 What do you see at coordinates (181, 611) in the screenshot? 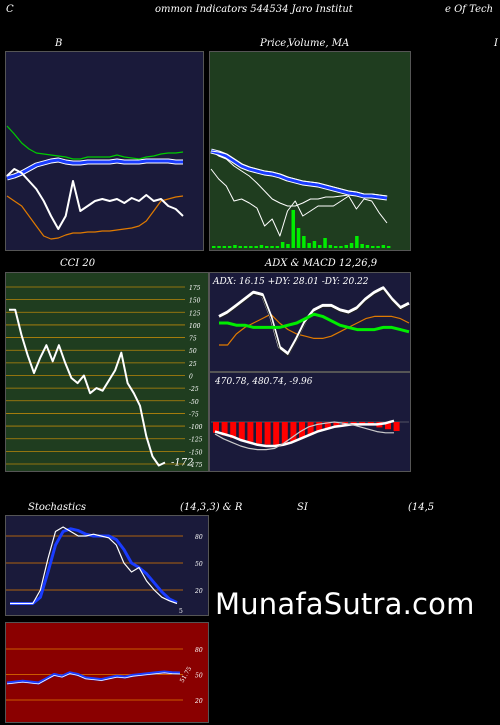
I see `stoch-last-value: 5` at bounding box center [181, 611].